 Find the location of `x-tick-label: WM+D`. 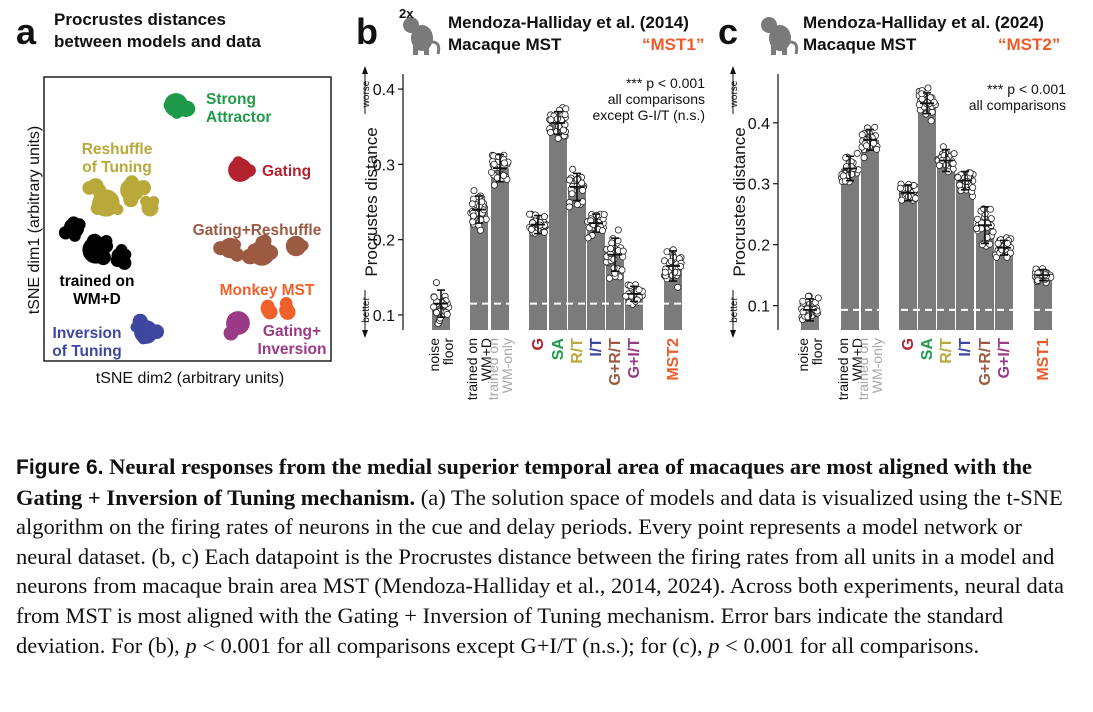

x-tick-label: WM+D is located at coordinates (486, 359).